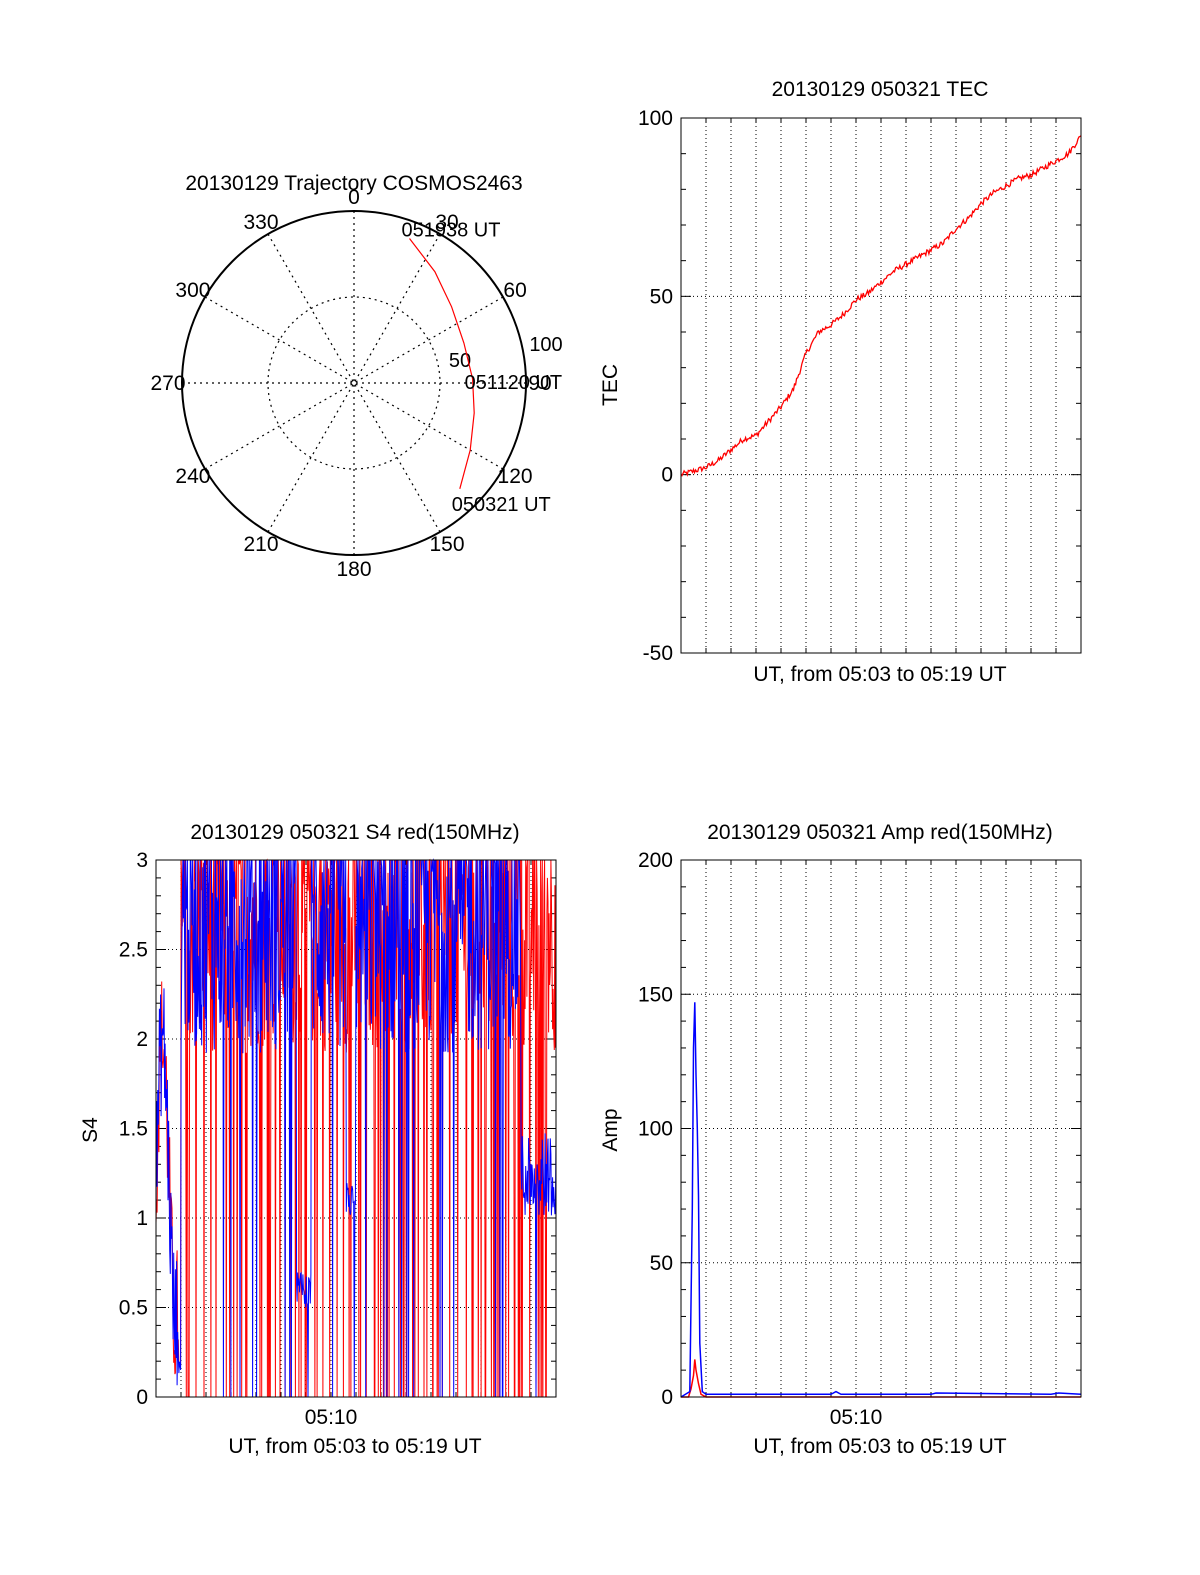 This screenshot has width=1200, height=1575. What do you see at coordinates (446, 222) in the screenshot?
I see `polar-angle-label: 30` at bounding box center [446, 222].